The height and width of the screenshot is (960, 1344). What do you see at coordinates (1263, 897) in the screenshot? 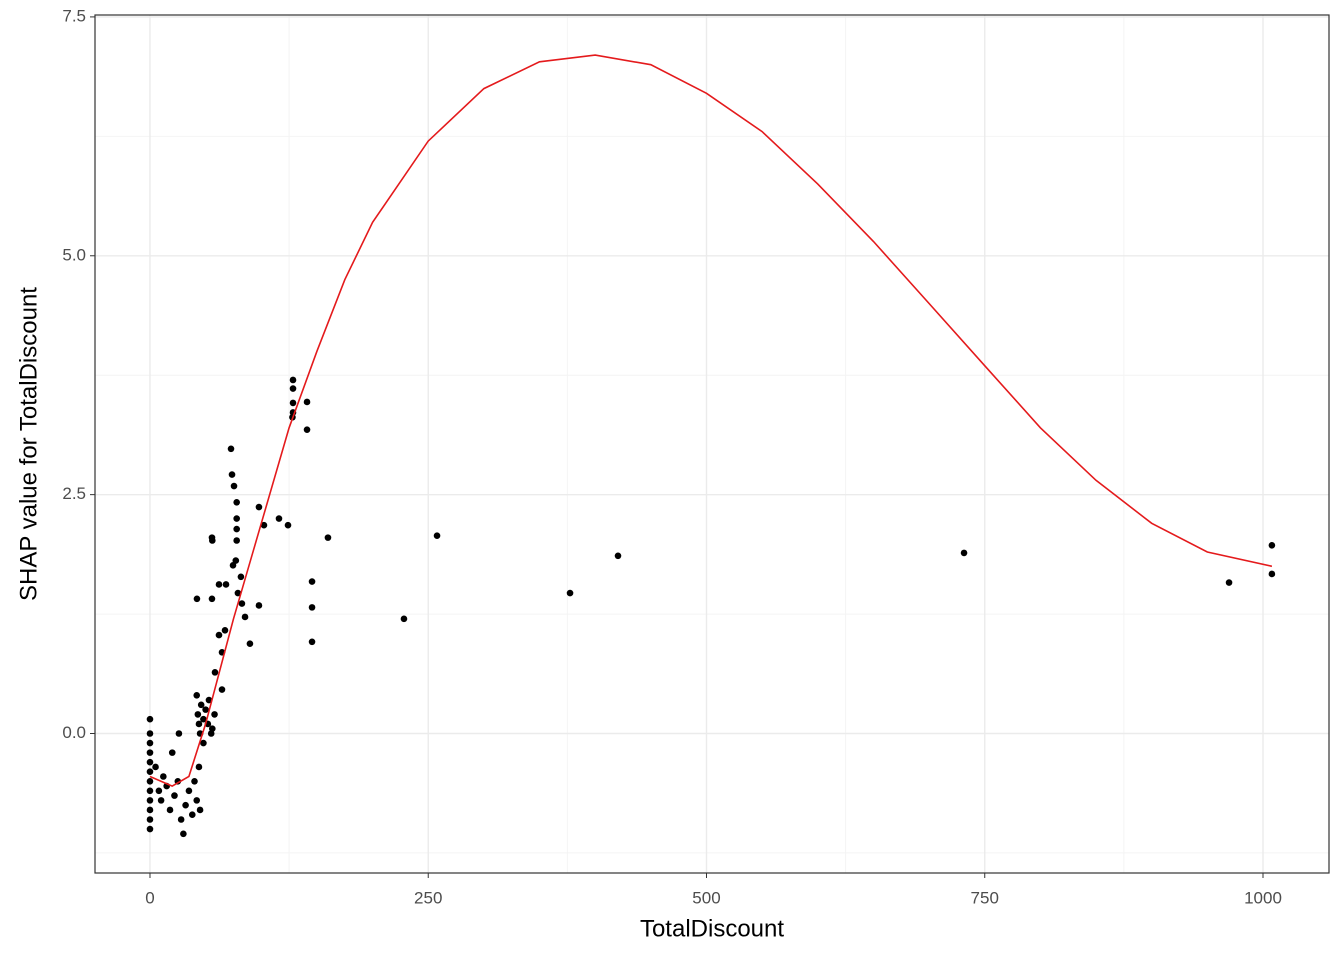
I see `x-tick-label: 1000` at bounding box center [1263, 897].